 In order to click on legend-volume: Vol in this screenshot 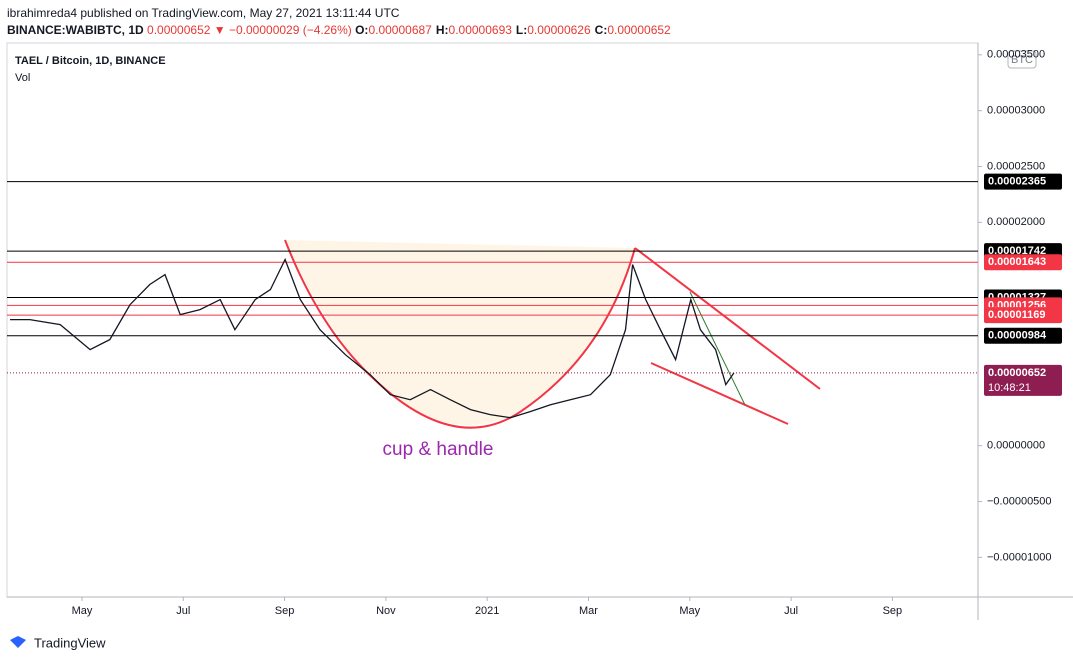, I will do `click(22, 78)`.